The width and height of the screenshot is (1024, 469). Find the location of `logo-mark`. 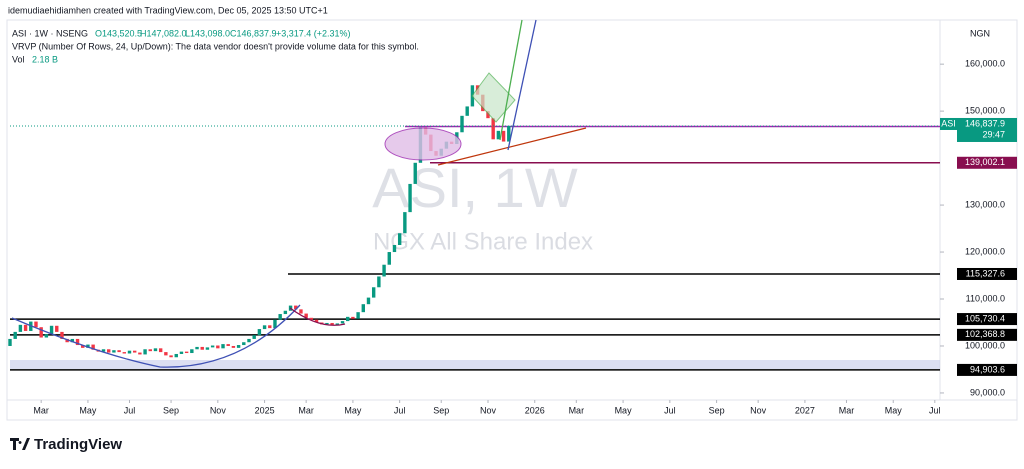

logo-mark is located at coordinates (20, 444).